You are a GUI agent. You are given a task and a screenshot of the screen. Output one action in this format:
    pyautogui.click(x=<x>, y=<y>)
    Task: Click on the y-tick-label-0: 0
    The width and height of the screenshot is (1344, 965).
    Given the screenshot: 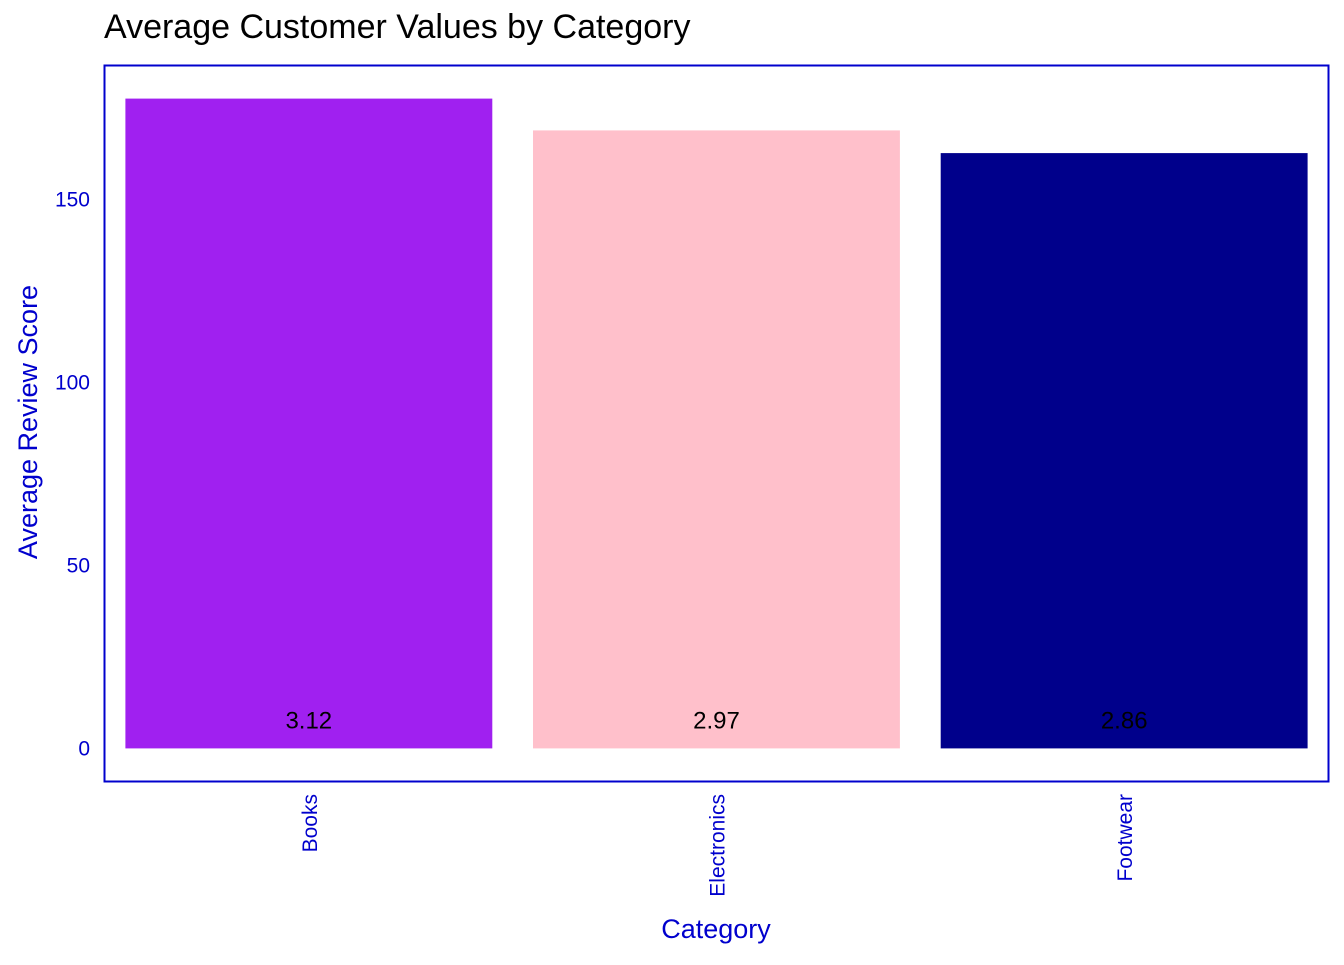 What is the action you would take?
    pyautogui.click(x=84, y=748)
    